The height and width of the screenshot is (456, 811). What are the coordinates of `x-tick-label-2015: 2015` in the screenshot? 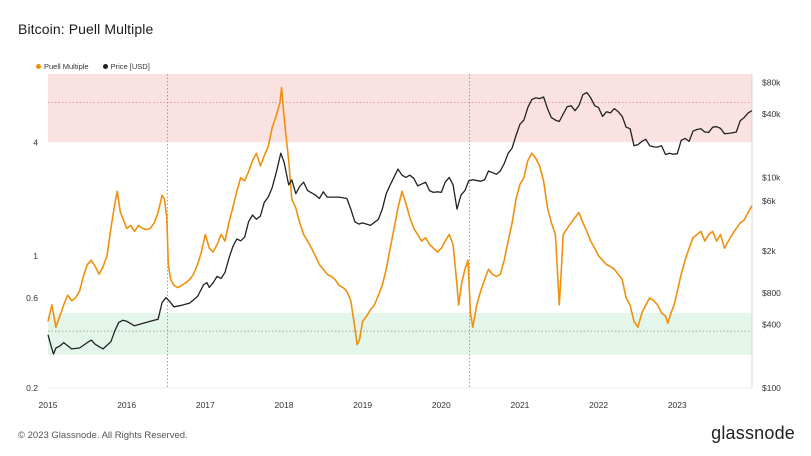 It's located at (48, 405).